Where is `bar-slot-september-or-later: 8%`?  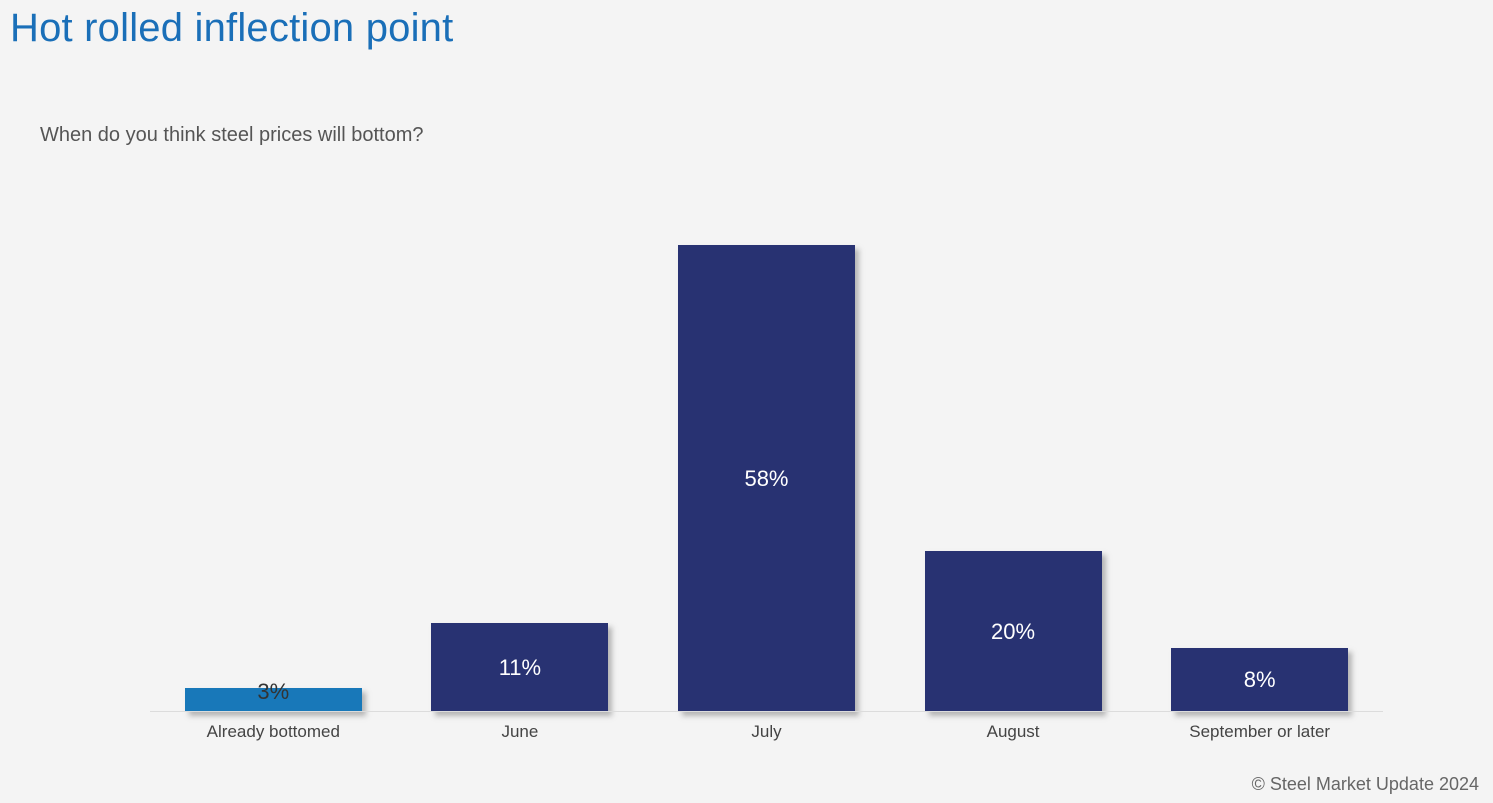 bar-slot-september-or-later: 8% is located at coordinates (1259, 446).